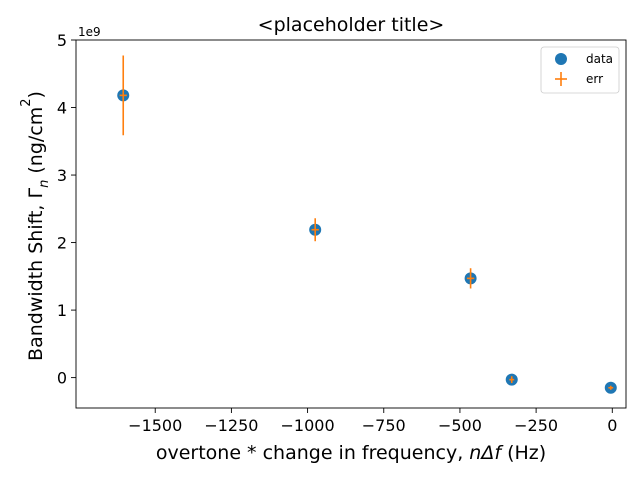 This screenshot has width=640, height=480. Describe the element at coordinates (66, 209) in the screenshot. I see `y-axis: 0 1 2 3 4 5` at that location.